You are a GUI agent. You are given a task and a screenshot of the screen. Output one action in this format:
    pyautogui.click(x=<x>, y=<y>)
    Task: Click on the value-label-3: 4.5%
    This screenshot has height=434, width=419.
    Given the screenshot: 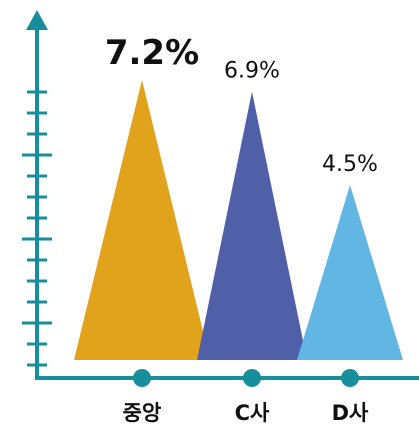 What is the action you would take?
    pyautogui.click(x=350, y=164)
    